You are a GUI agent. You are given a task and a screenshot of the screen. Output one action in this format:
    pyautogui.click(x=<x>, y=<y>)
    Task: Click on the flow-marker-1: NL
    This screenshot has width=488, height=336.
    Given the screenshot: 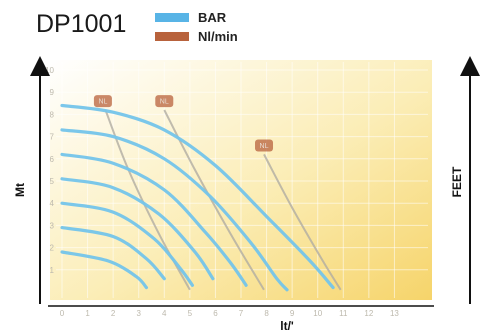 What is the action you would take?
    pyautogui.click(x=164, y=101)
    